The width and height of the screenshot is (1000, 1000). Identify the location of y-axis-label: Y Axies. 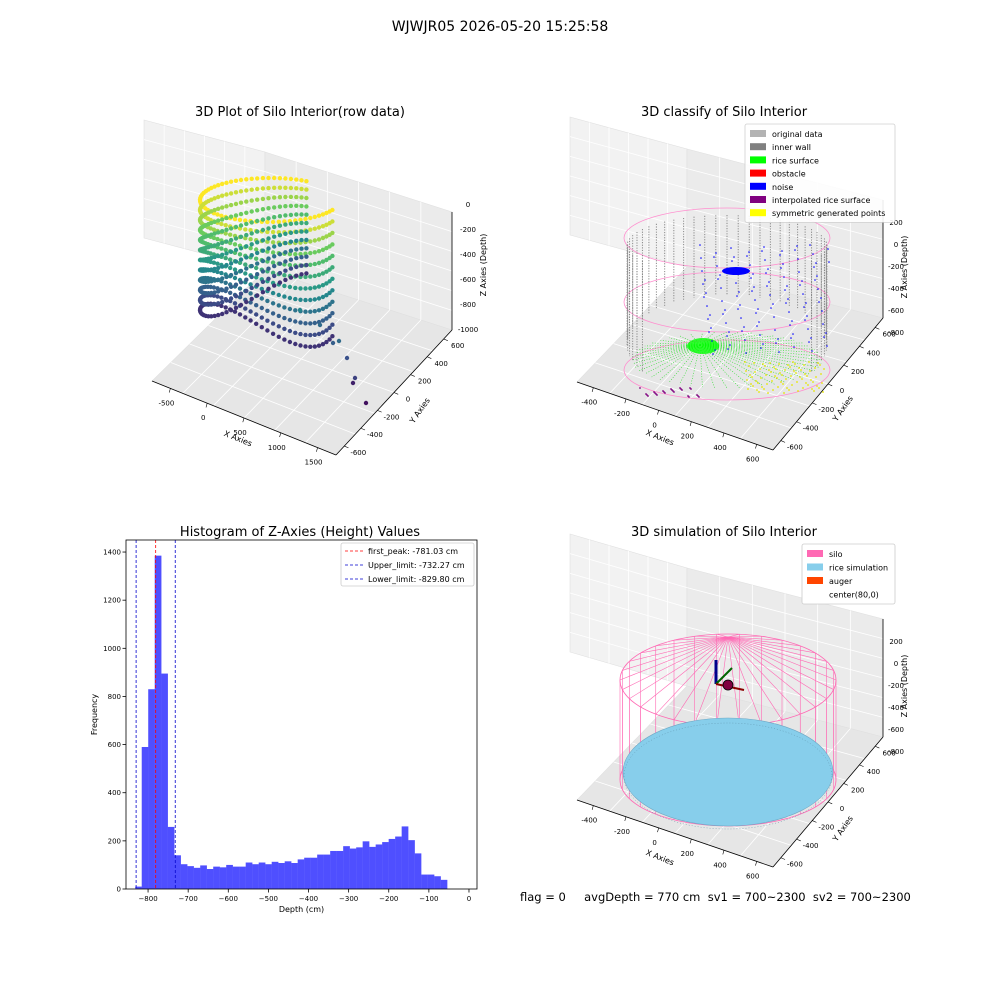
(419, 411).